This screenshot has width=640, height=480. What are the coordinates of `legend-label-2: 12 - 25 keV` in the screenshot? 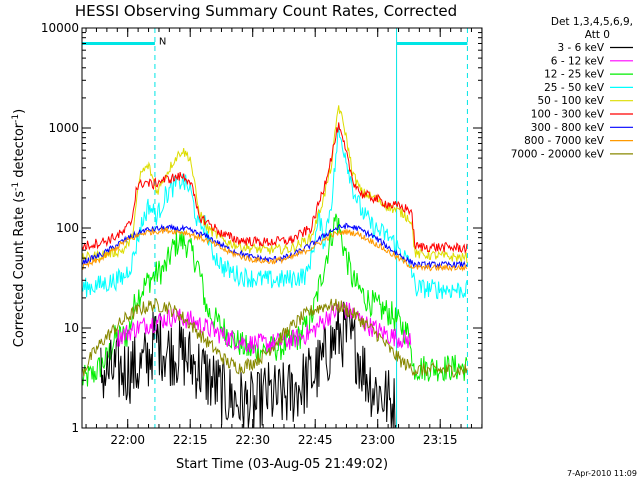 It's located at (574, 75).